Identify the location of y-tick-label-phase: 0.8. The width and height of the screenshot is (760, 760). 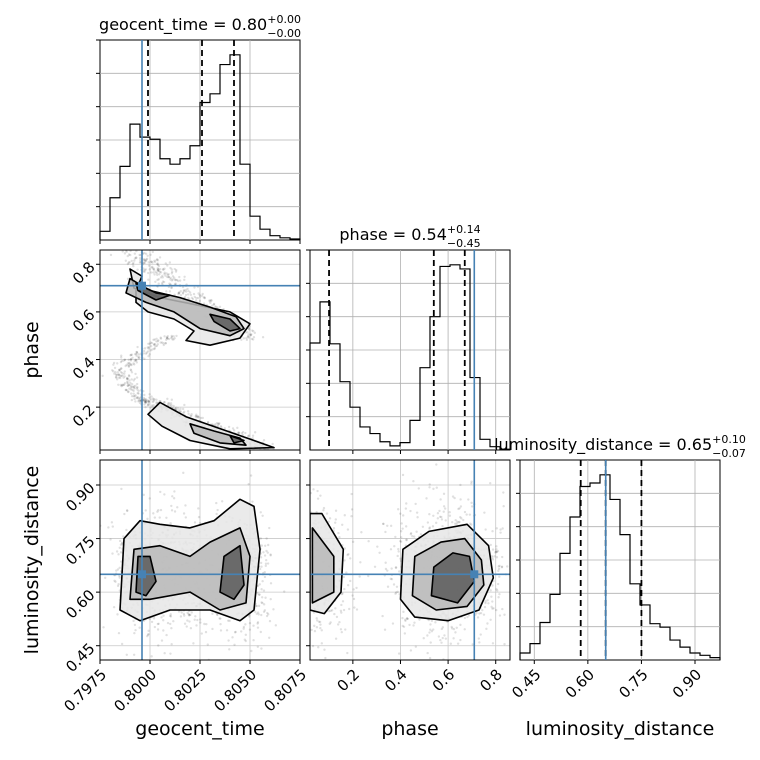
(84, 273).